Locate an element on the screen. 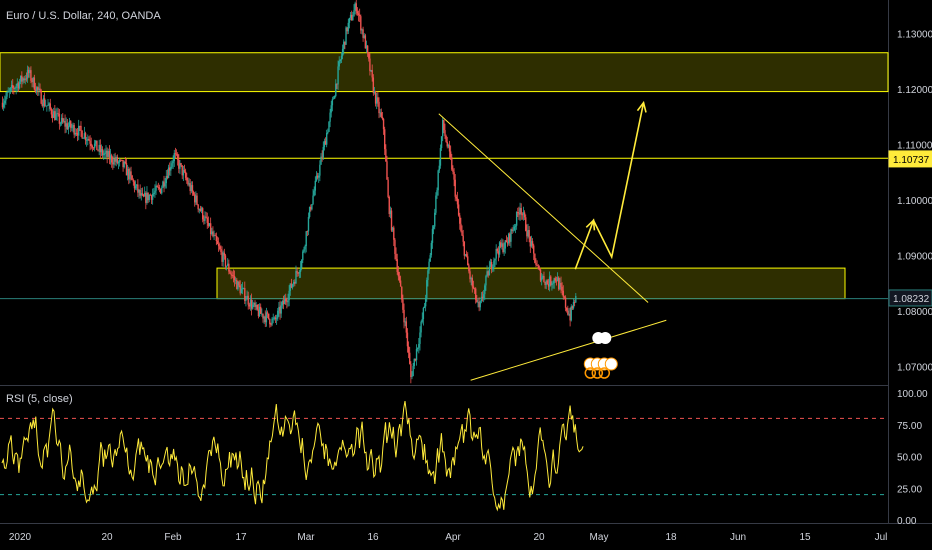  event-dot-icon is located at coordinates (597, 373).